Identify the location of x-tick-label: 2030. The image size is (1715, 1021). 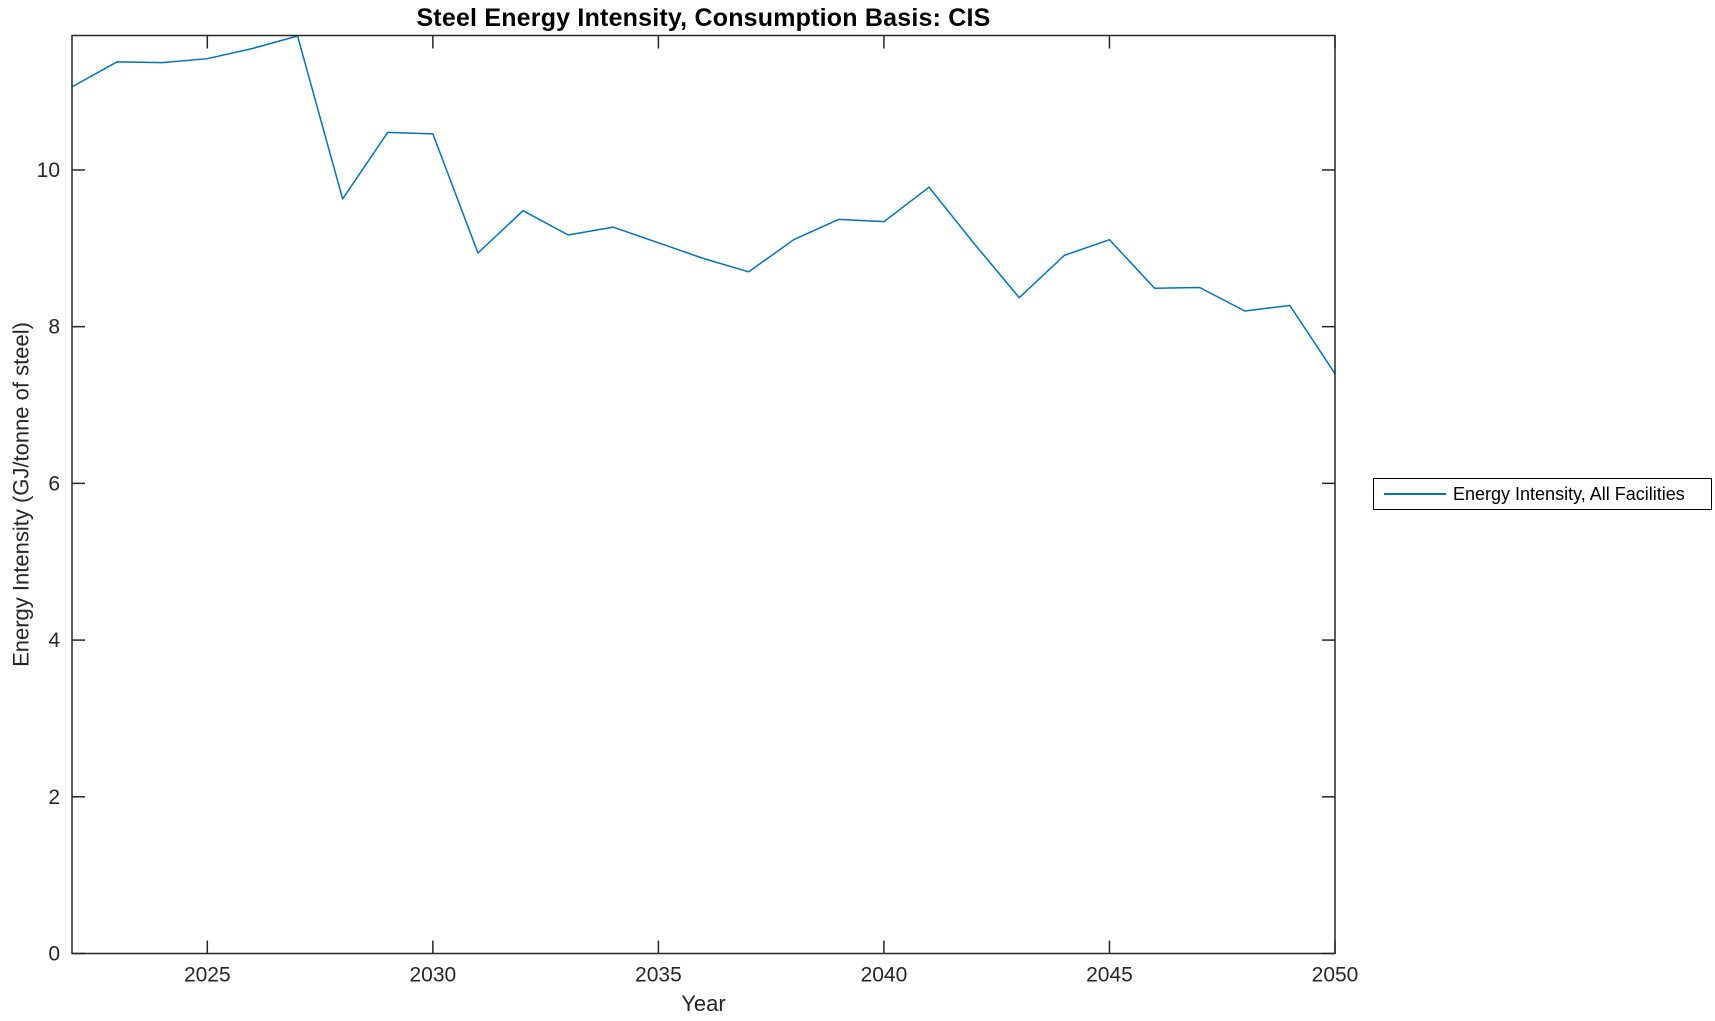
(432, 975).